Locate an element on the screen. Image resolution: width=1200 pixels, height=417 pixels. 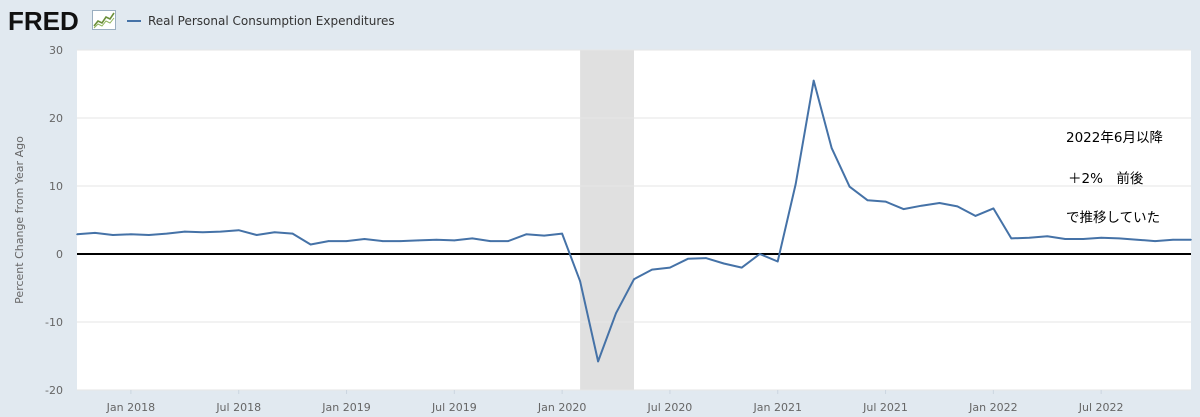
y-axis-label: Percent Change from Year Ago is located at coordinates (19, 220).